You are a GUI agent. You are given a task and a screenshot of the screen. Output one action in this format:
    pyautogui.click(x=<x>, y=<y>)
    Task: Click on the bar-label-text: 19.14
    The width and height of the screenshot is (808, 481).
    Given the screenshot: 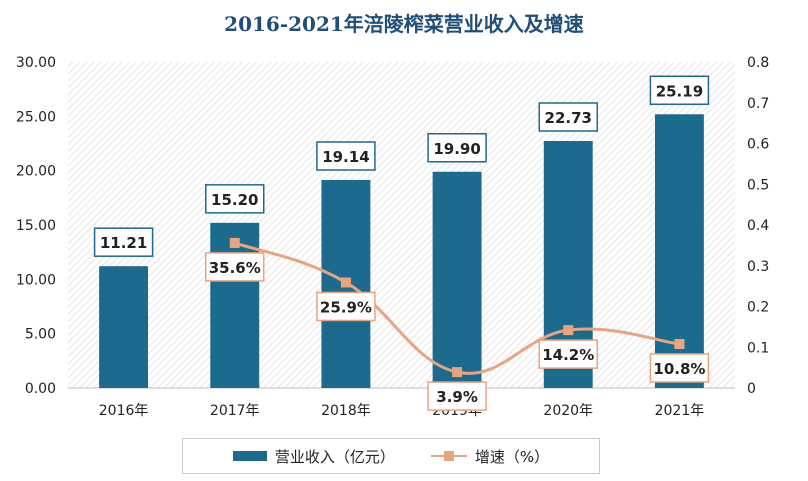 What is the action you would take?
    pyautogui.click(x=345, y=157)
    